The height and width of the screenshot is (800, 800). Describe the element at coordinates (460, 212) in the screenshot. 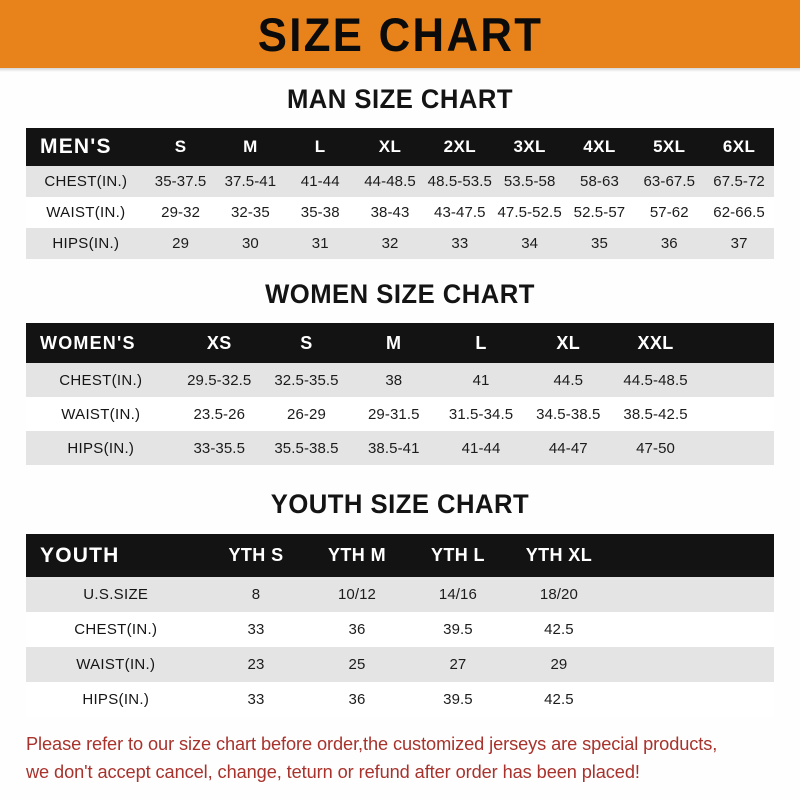

I see `table-cell: 43-47.5` at that location.